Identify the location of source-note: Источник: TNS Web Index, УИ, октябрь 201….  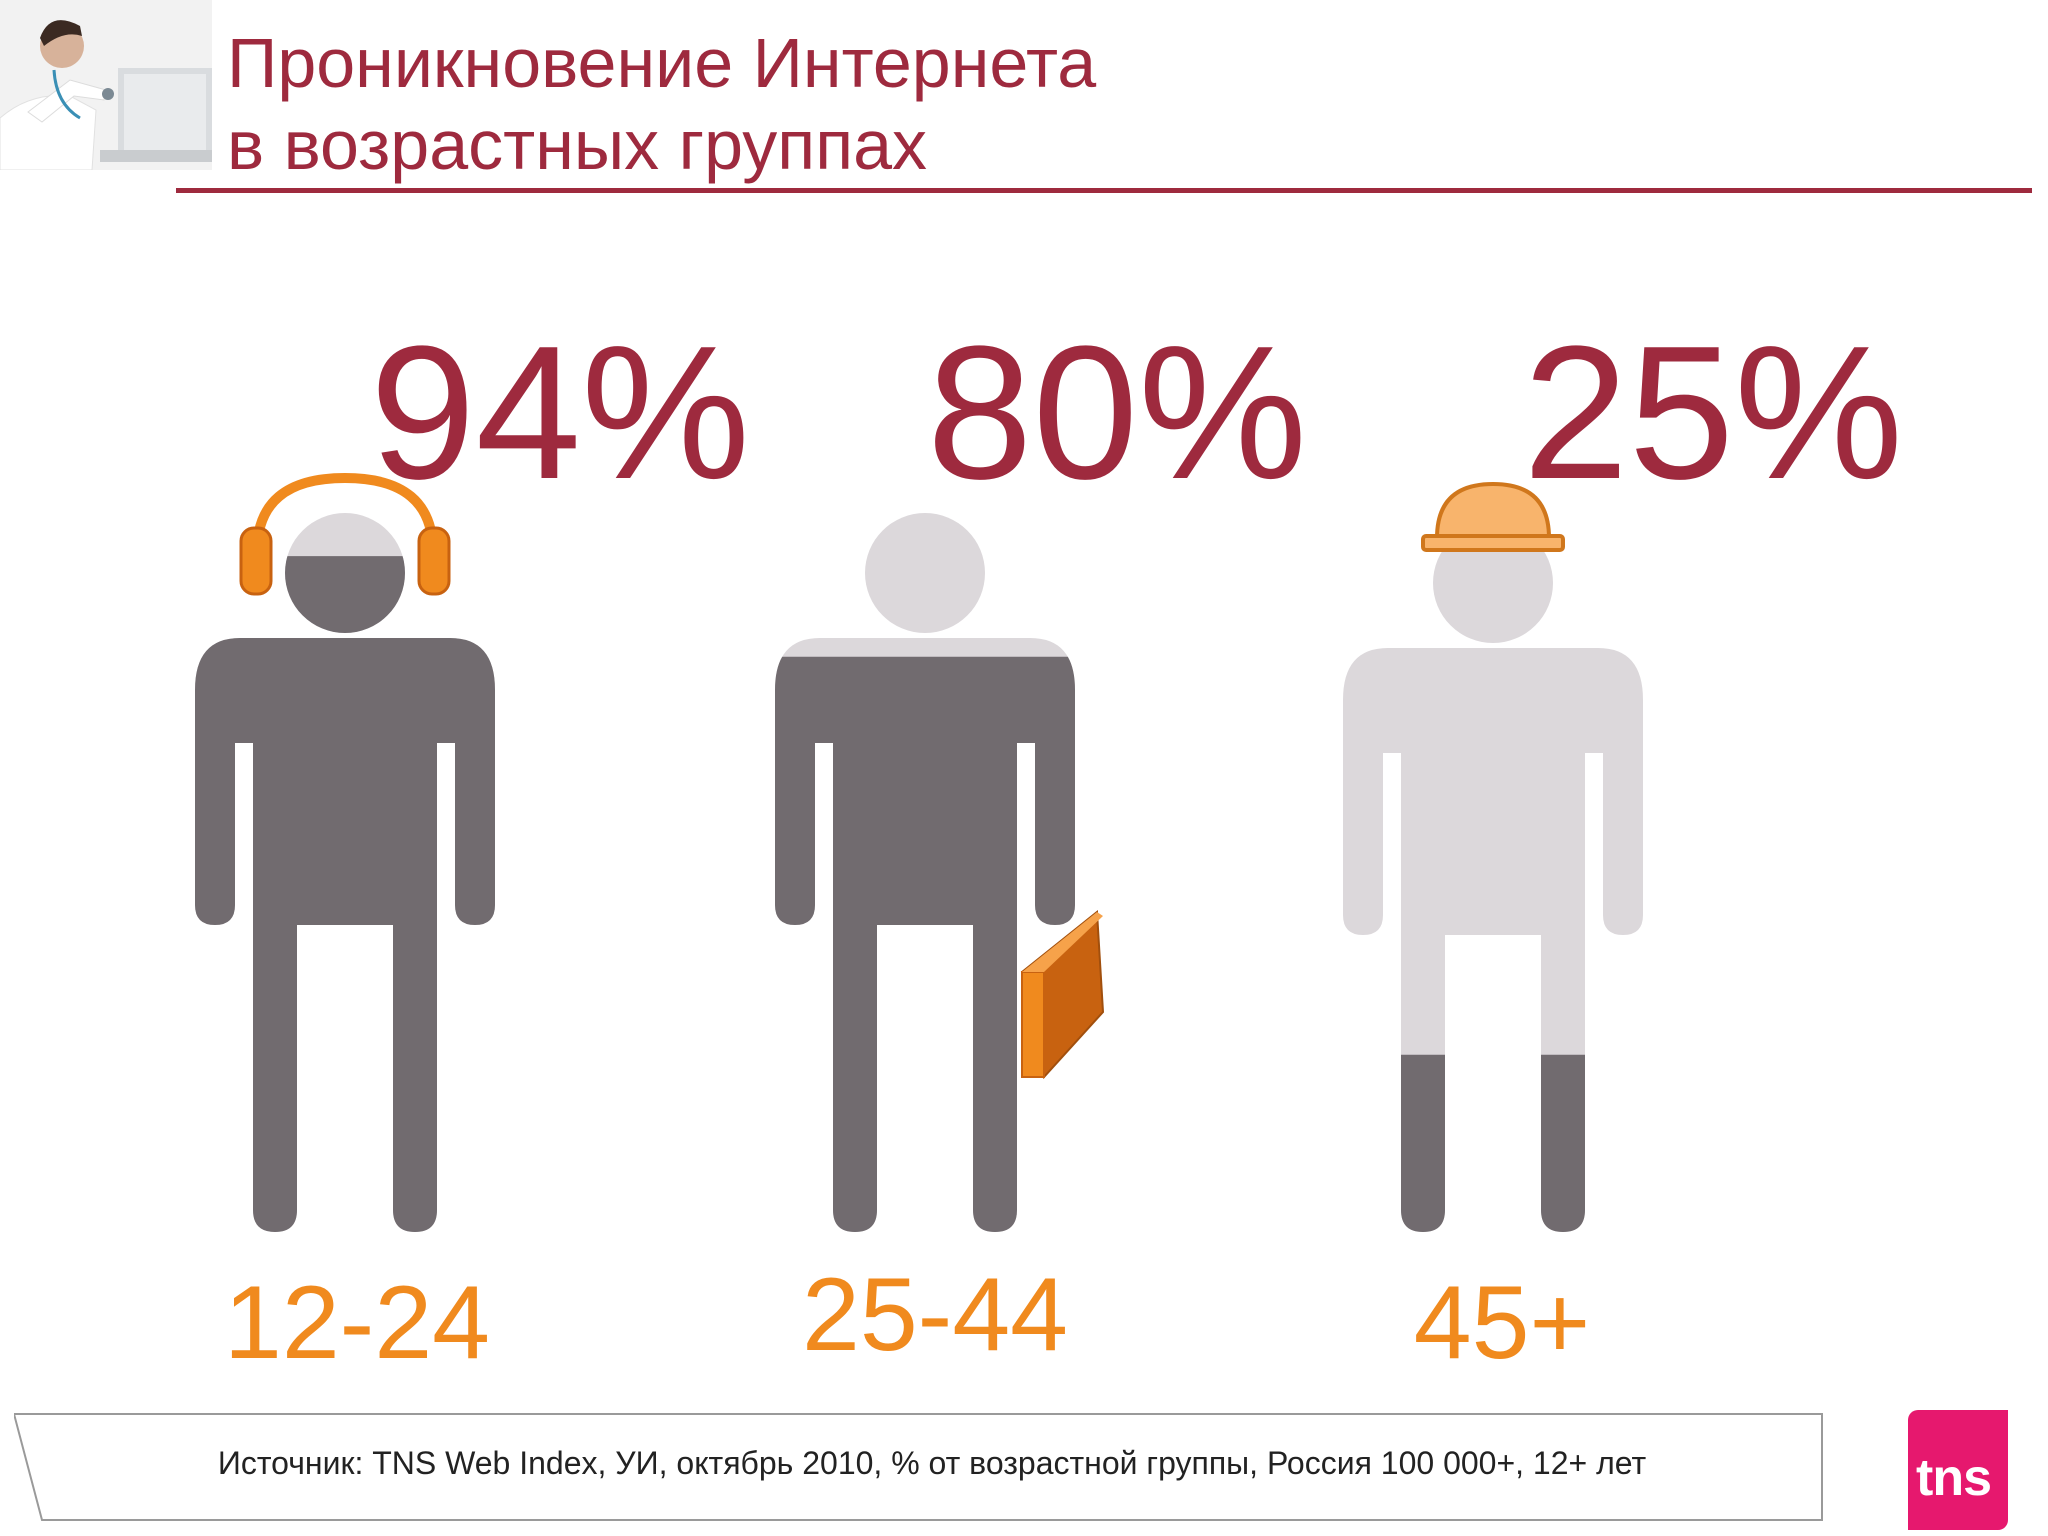
(932, 1462).